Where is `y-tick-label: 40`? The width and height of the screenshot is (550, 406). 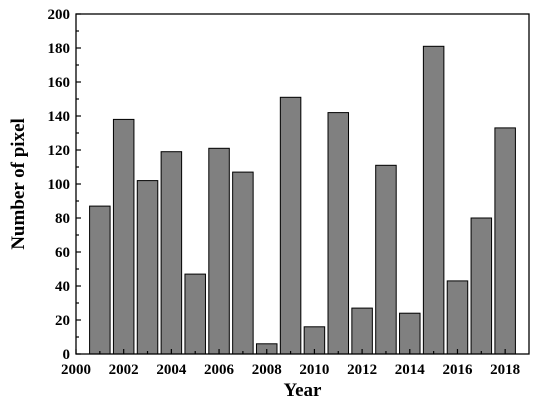
y-tick-label: 40 is located at coordinates (62, 287).